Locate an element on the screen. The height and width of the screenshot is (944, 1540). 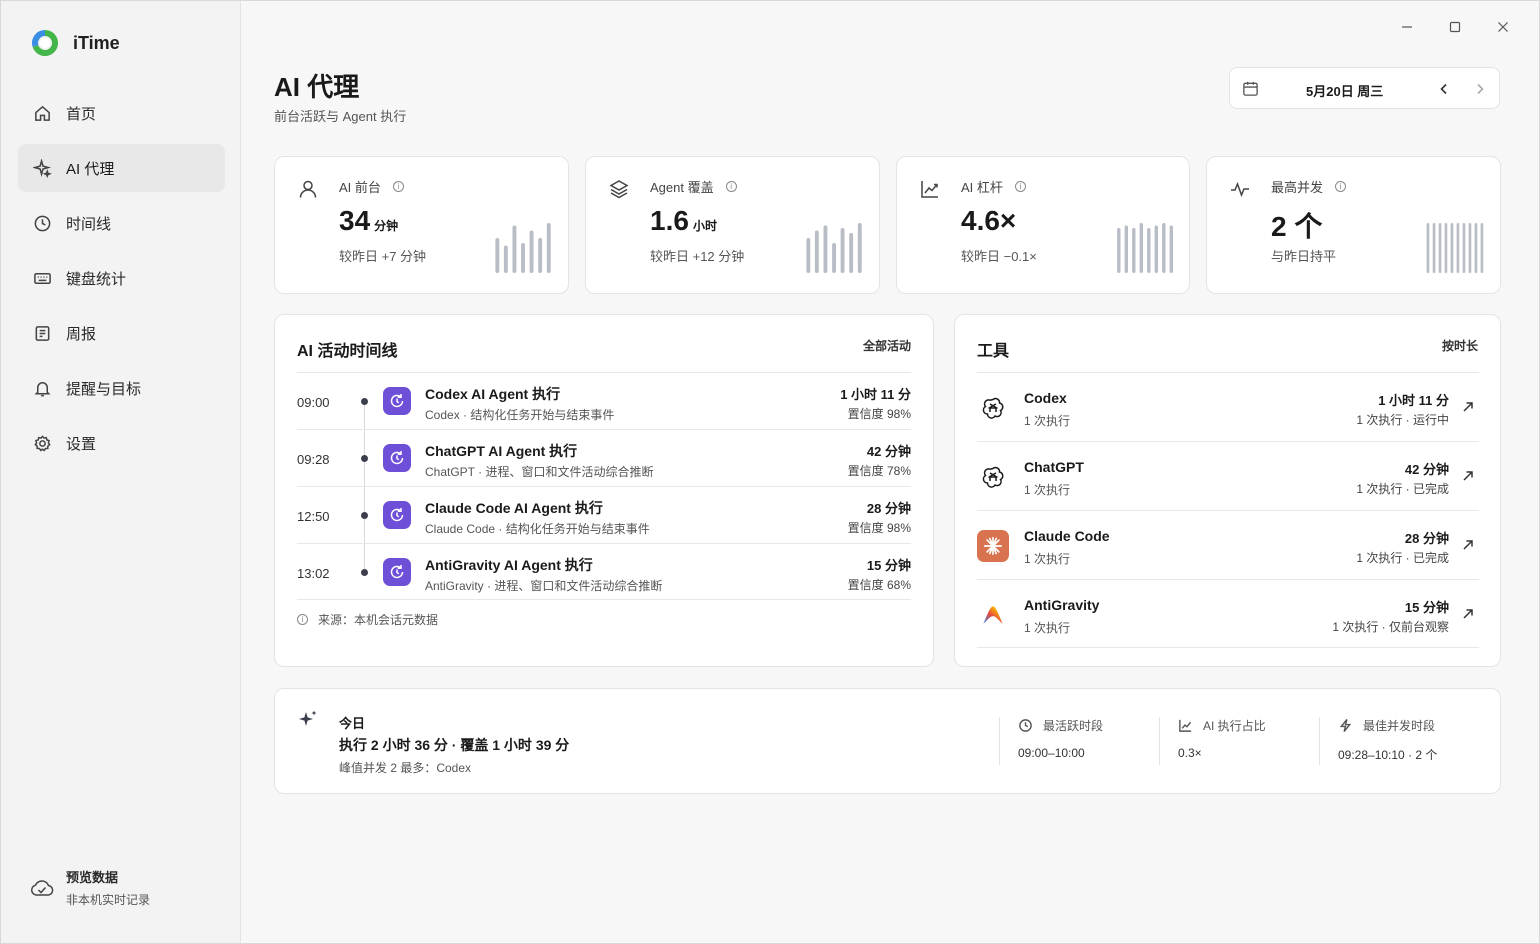
close-button is located at coordinates (1503, 27).